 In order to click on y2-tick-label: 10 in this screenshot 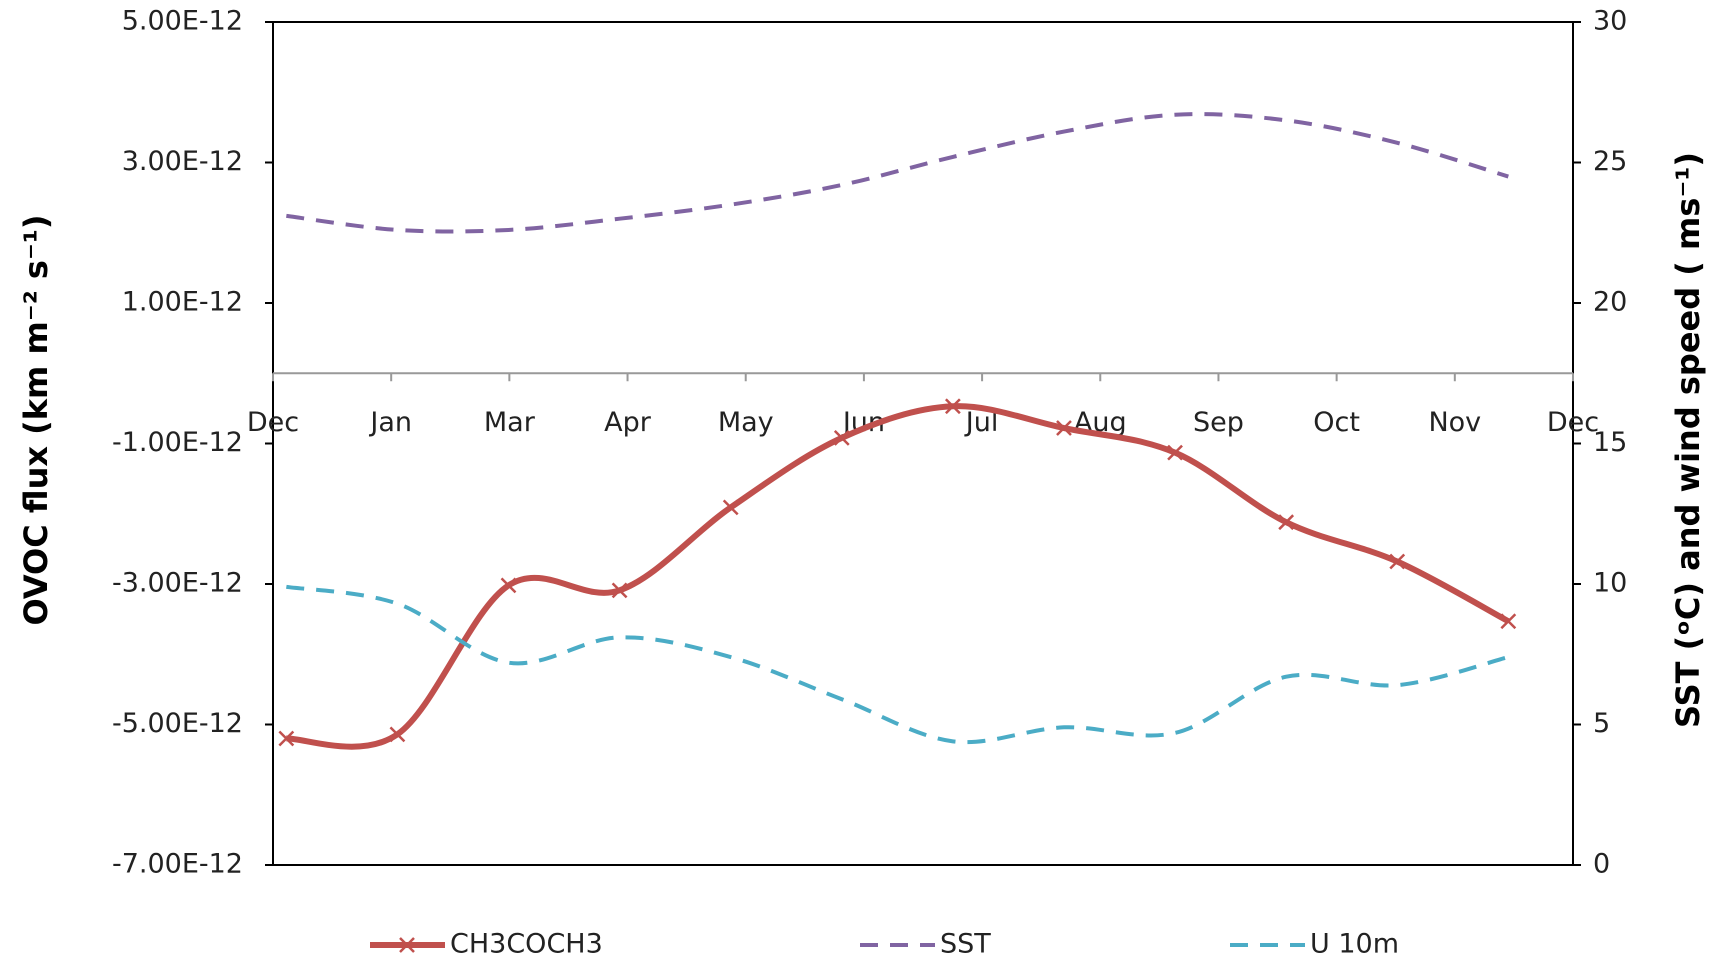, I will do `click(1610, 583)`.